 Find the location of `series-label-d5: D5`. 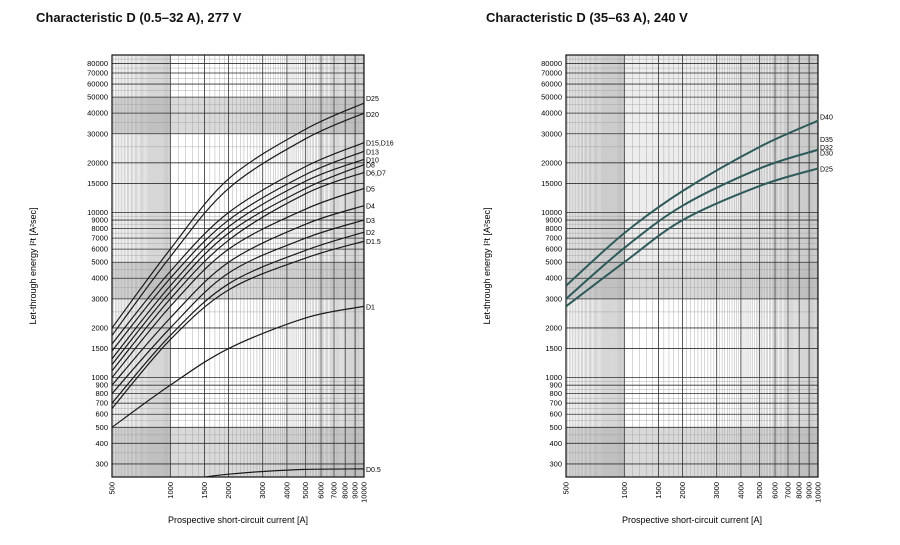

series-label-d5: D5 is located at coordinates (370, 189).